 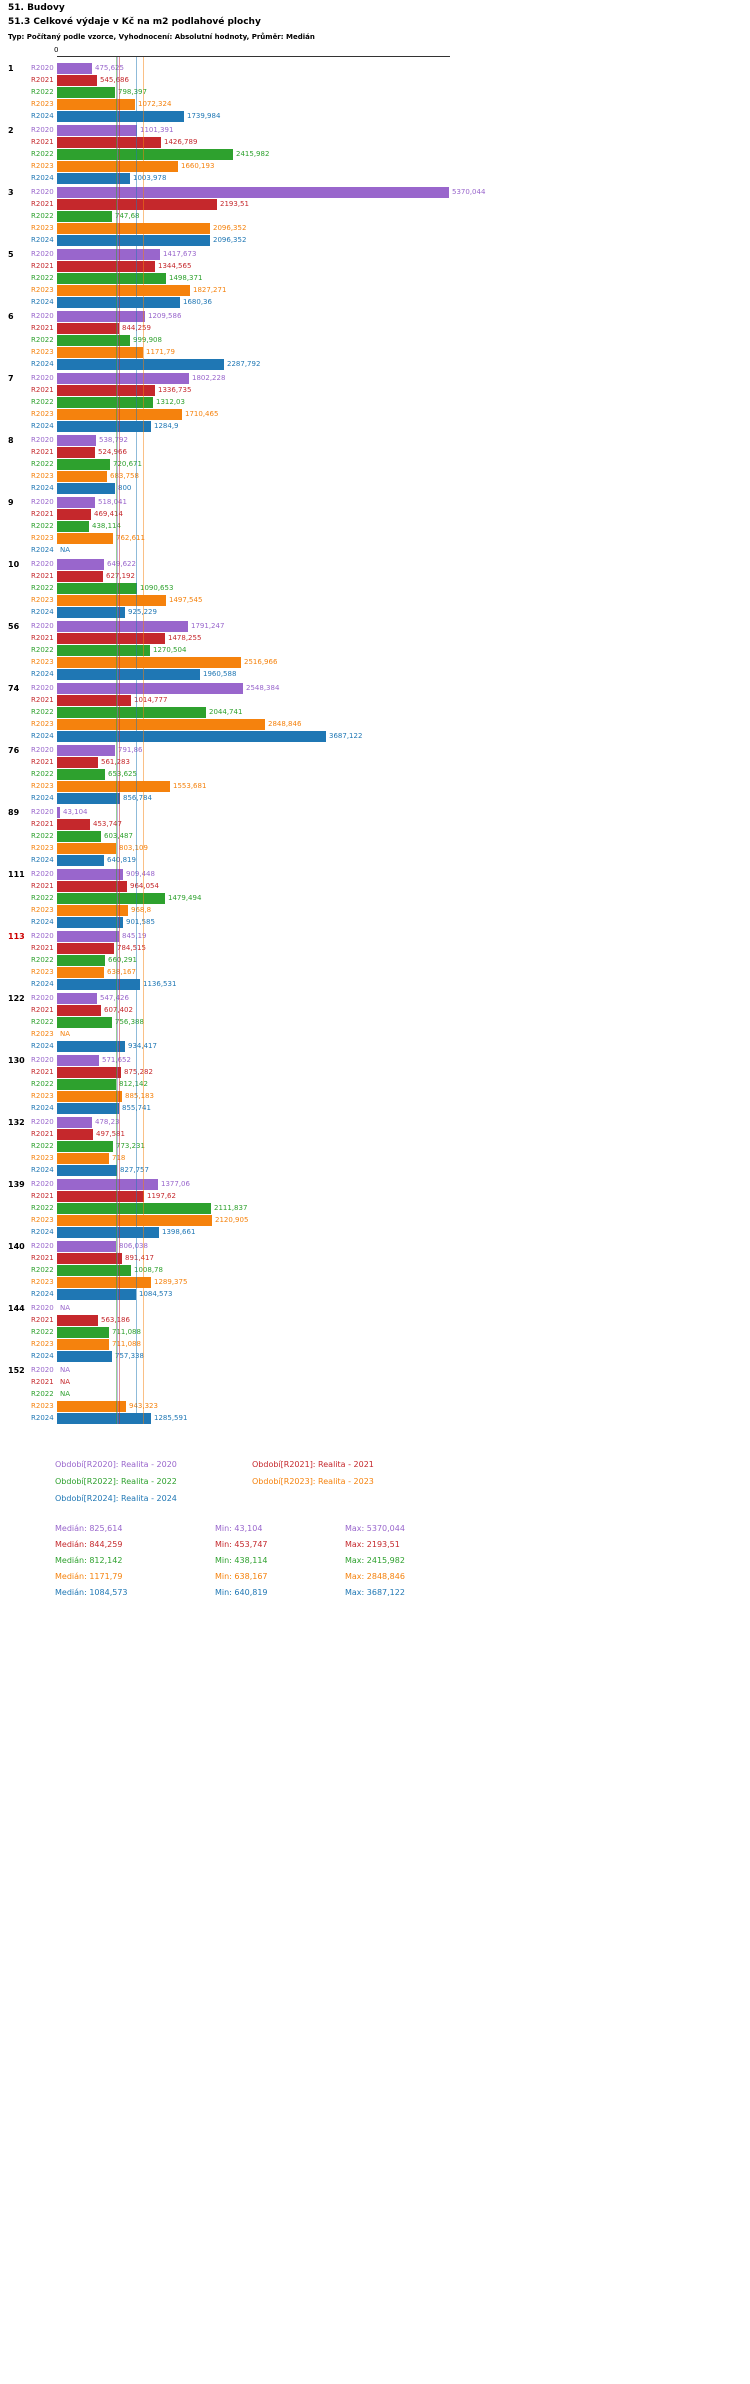 I want to click on stat-median: Medián: 1171,79, so click(x=89, y=1576).